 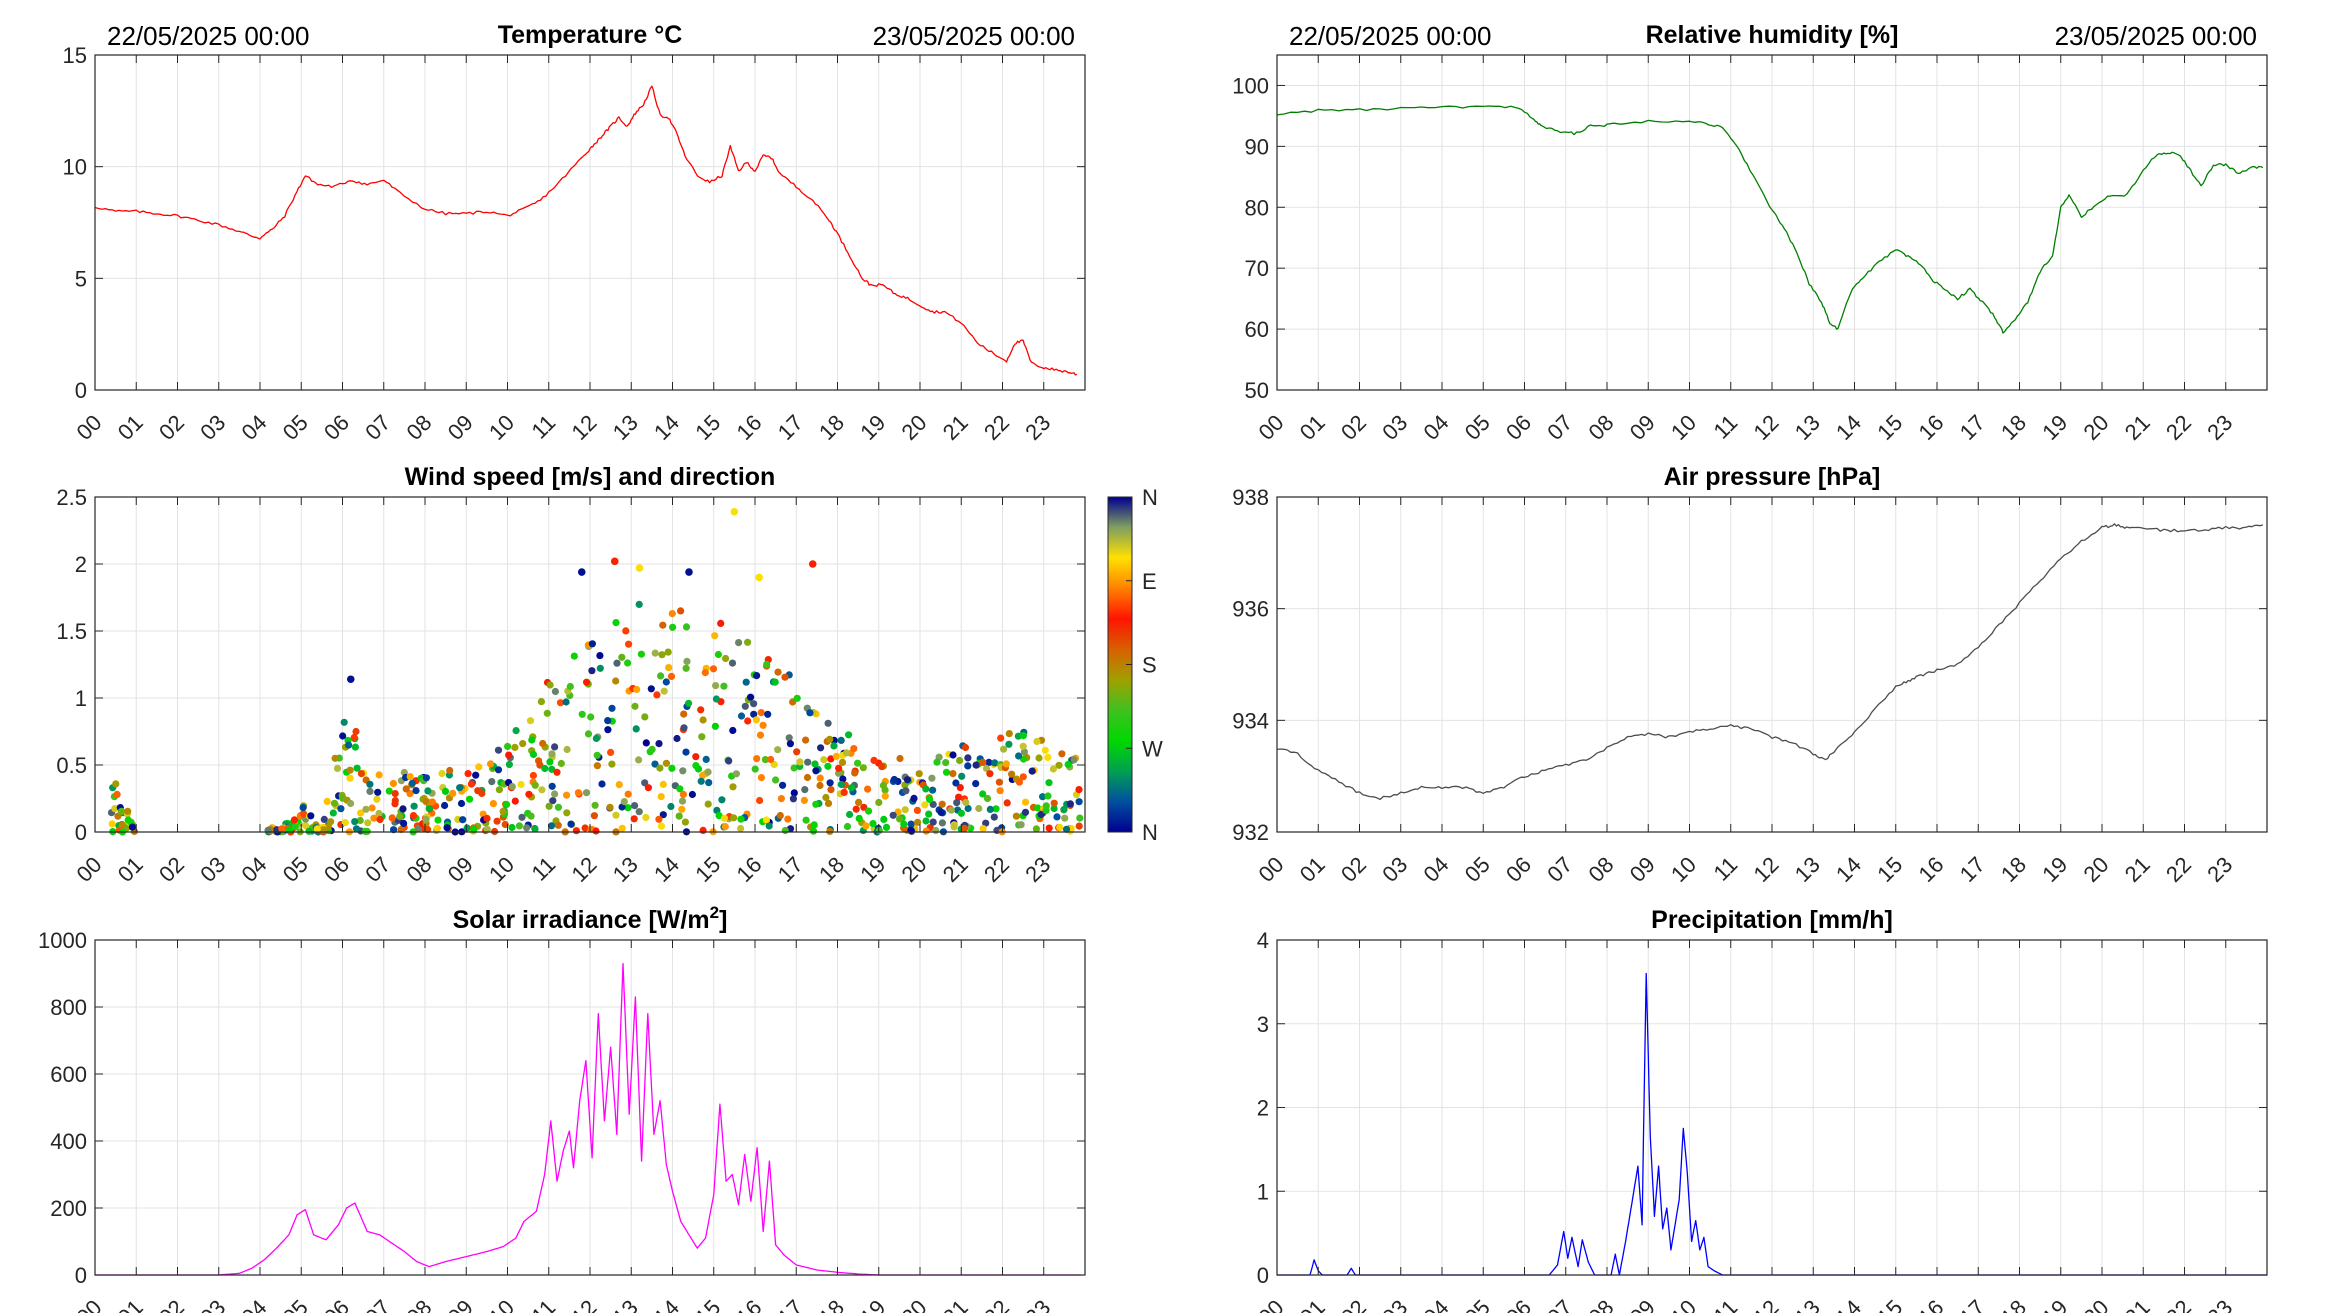 I want to click on temperature-xtick-label: 20, so click(x=914, y=427).